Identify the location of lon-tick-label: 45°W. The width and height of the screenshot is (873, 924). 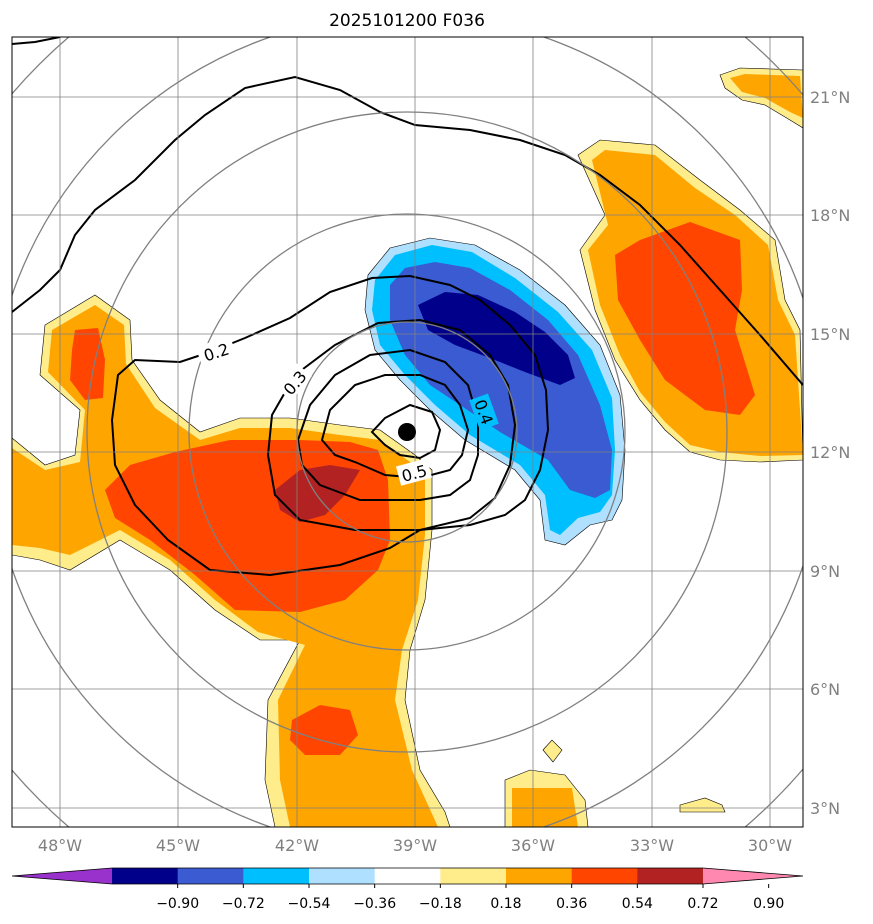
(178, 845).